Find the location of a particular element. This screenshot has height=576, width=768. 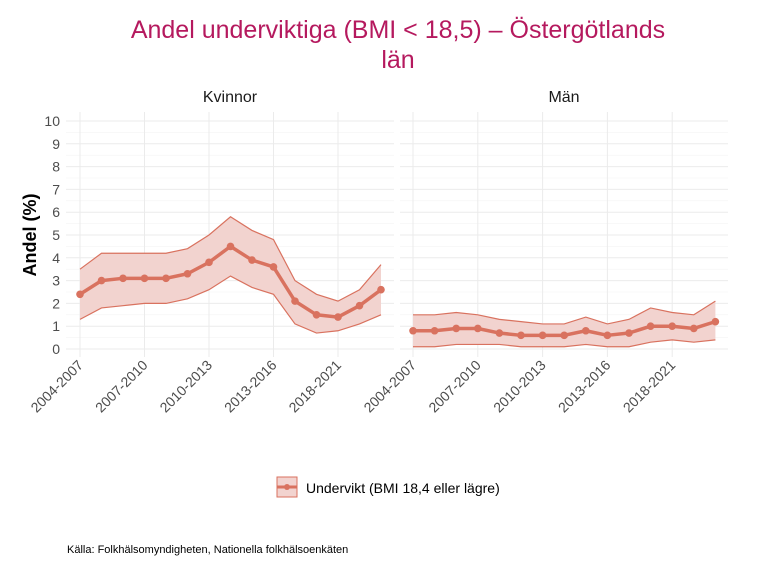

y-tick-label: 4 is located at coordinates (56, 258).